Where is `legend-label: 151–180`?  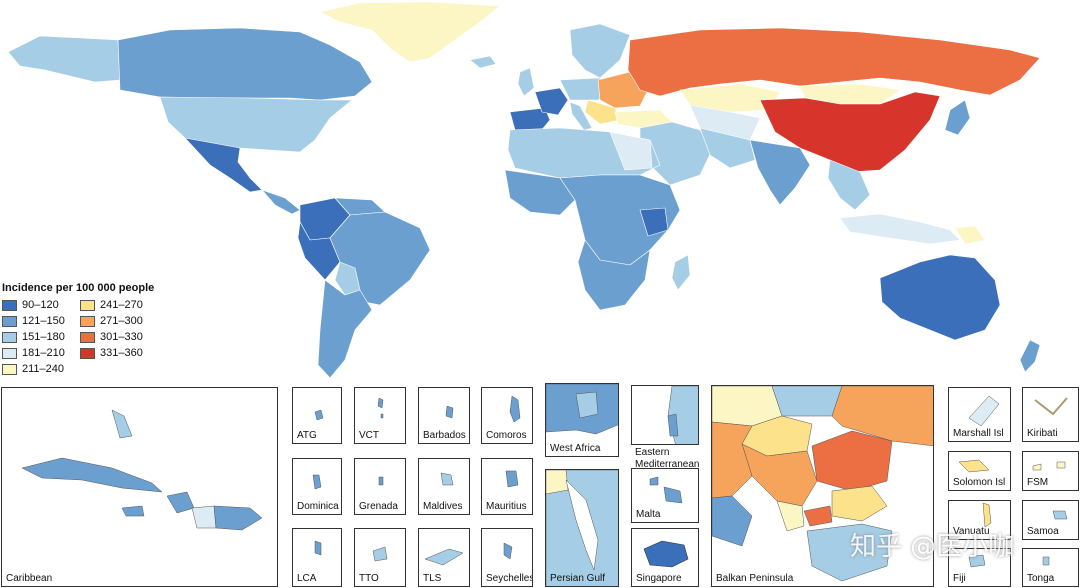
legend-label: 151–180 is located at coordinates (43, 337).